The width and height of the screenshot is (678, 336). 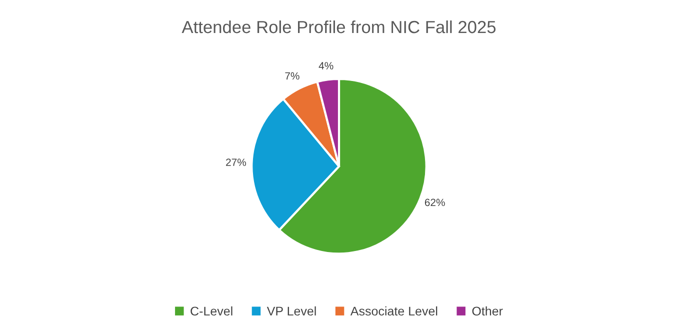 What do you see at coordinates (487, 311) in the screenshot?
I see `legend-label: Other` at bounding box center [487, 311].